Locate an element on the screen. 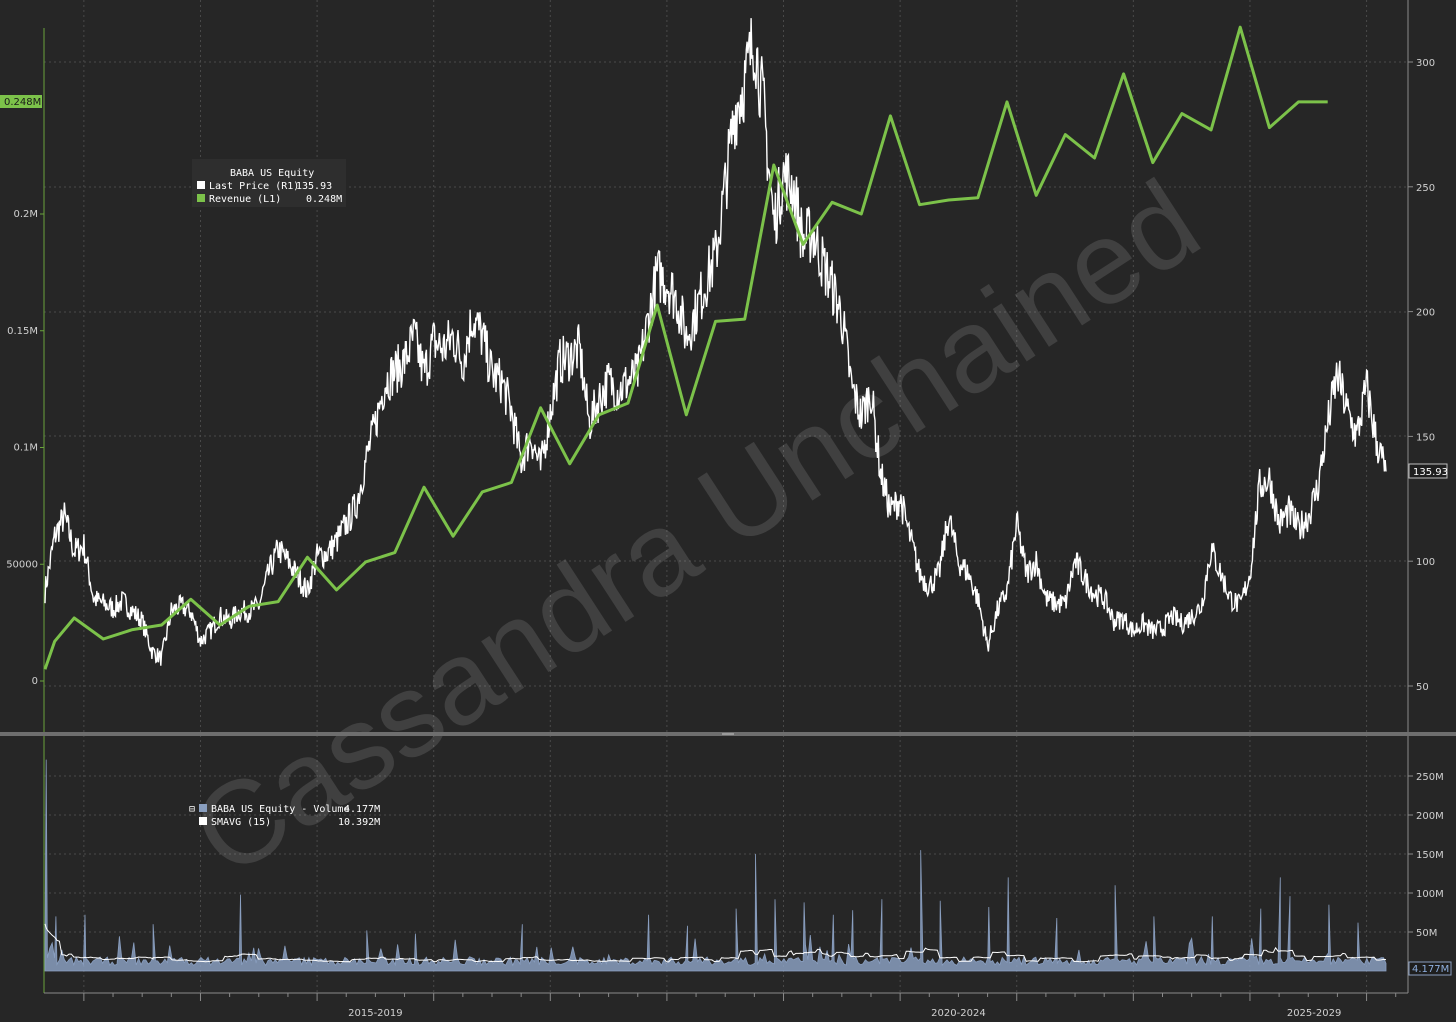 This screenshot has width=1456, height=1022. legend-value-price: 135.93 is located at coordinates (314, 186).